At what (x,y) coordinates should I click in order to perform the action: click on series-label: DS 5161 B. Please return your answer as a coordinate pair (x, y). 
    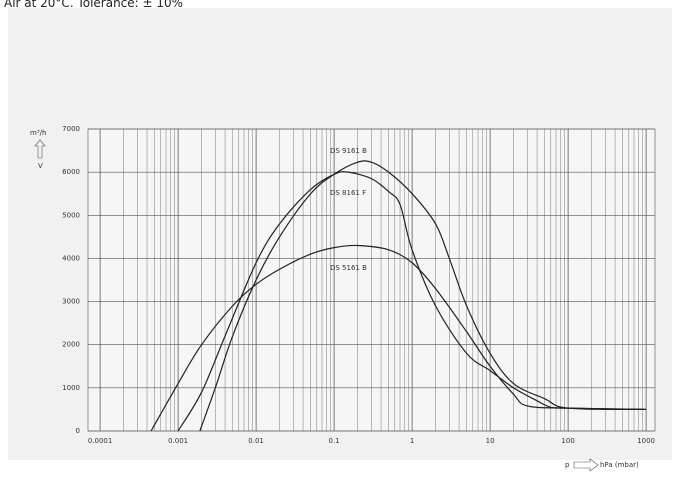
    Looking at the image, I should click on (348, 268).